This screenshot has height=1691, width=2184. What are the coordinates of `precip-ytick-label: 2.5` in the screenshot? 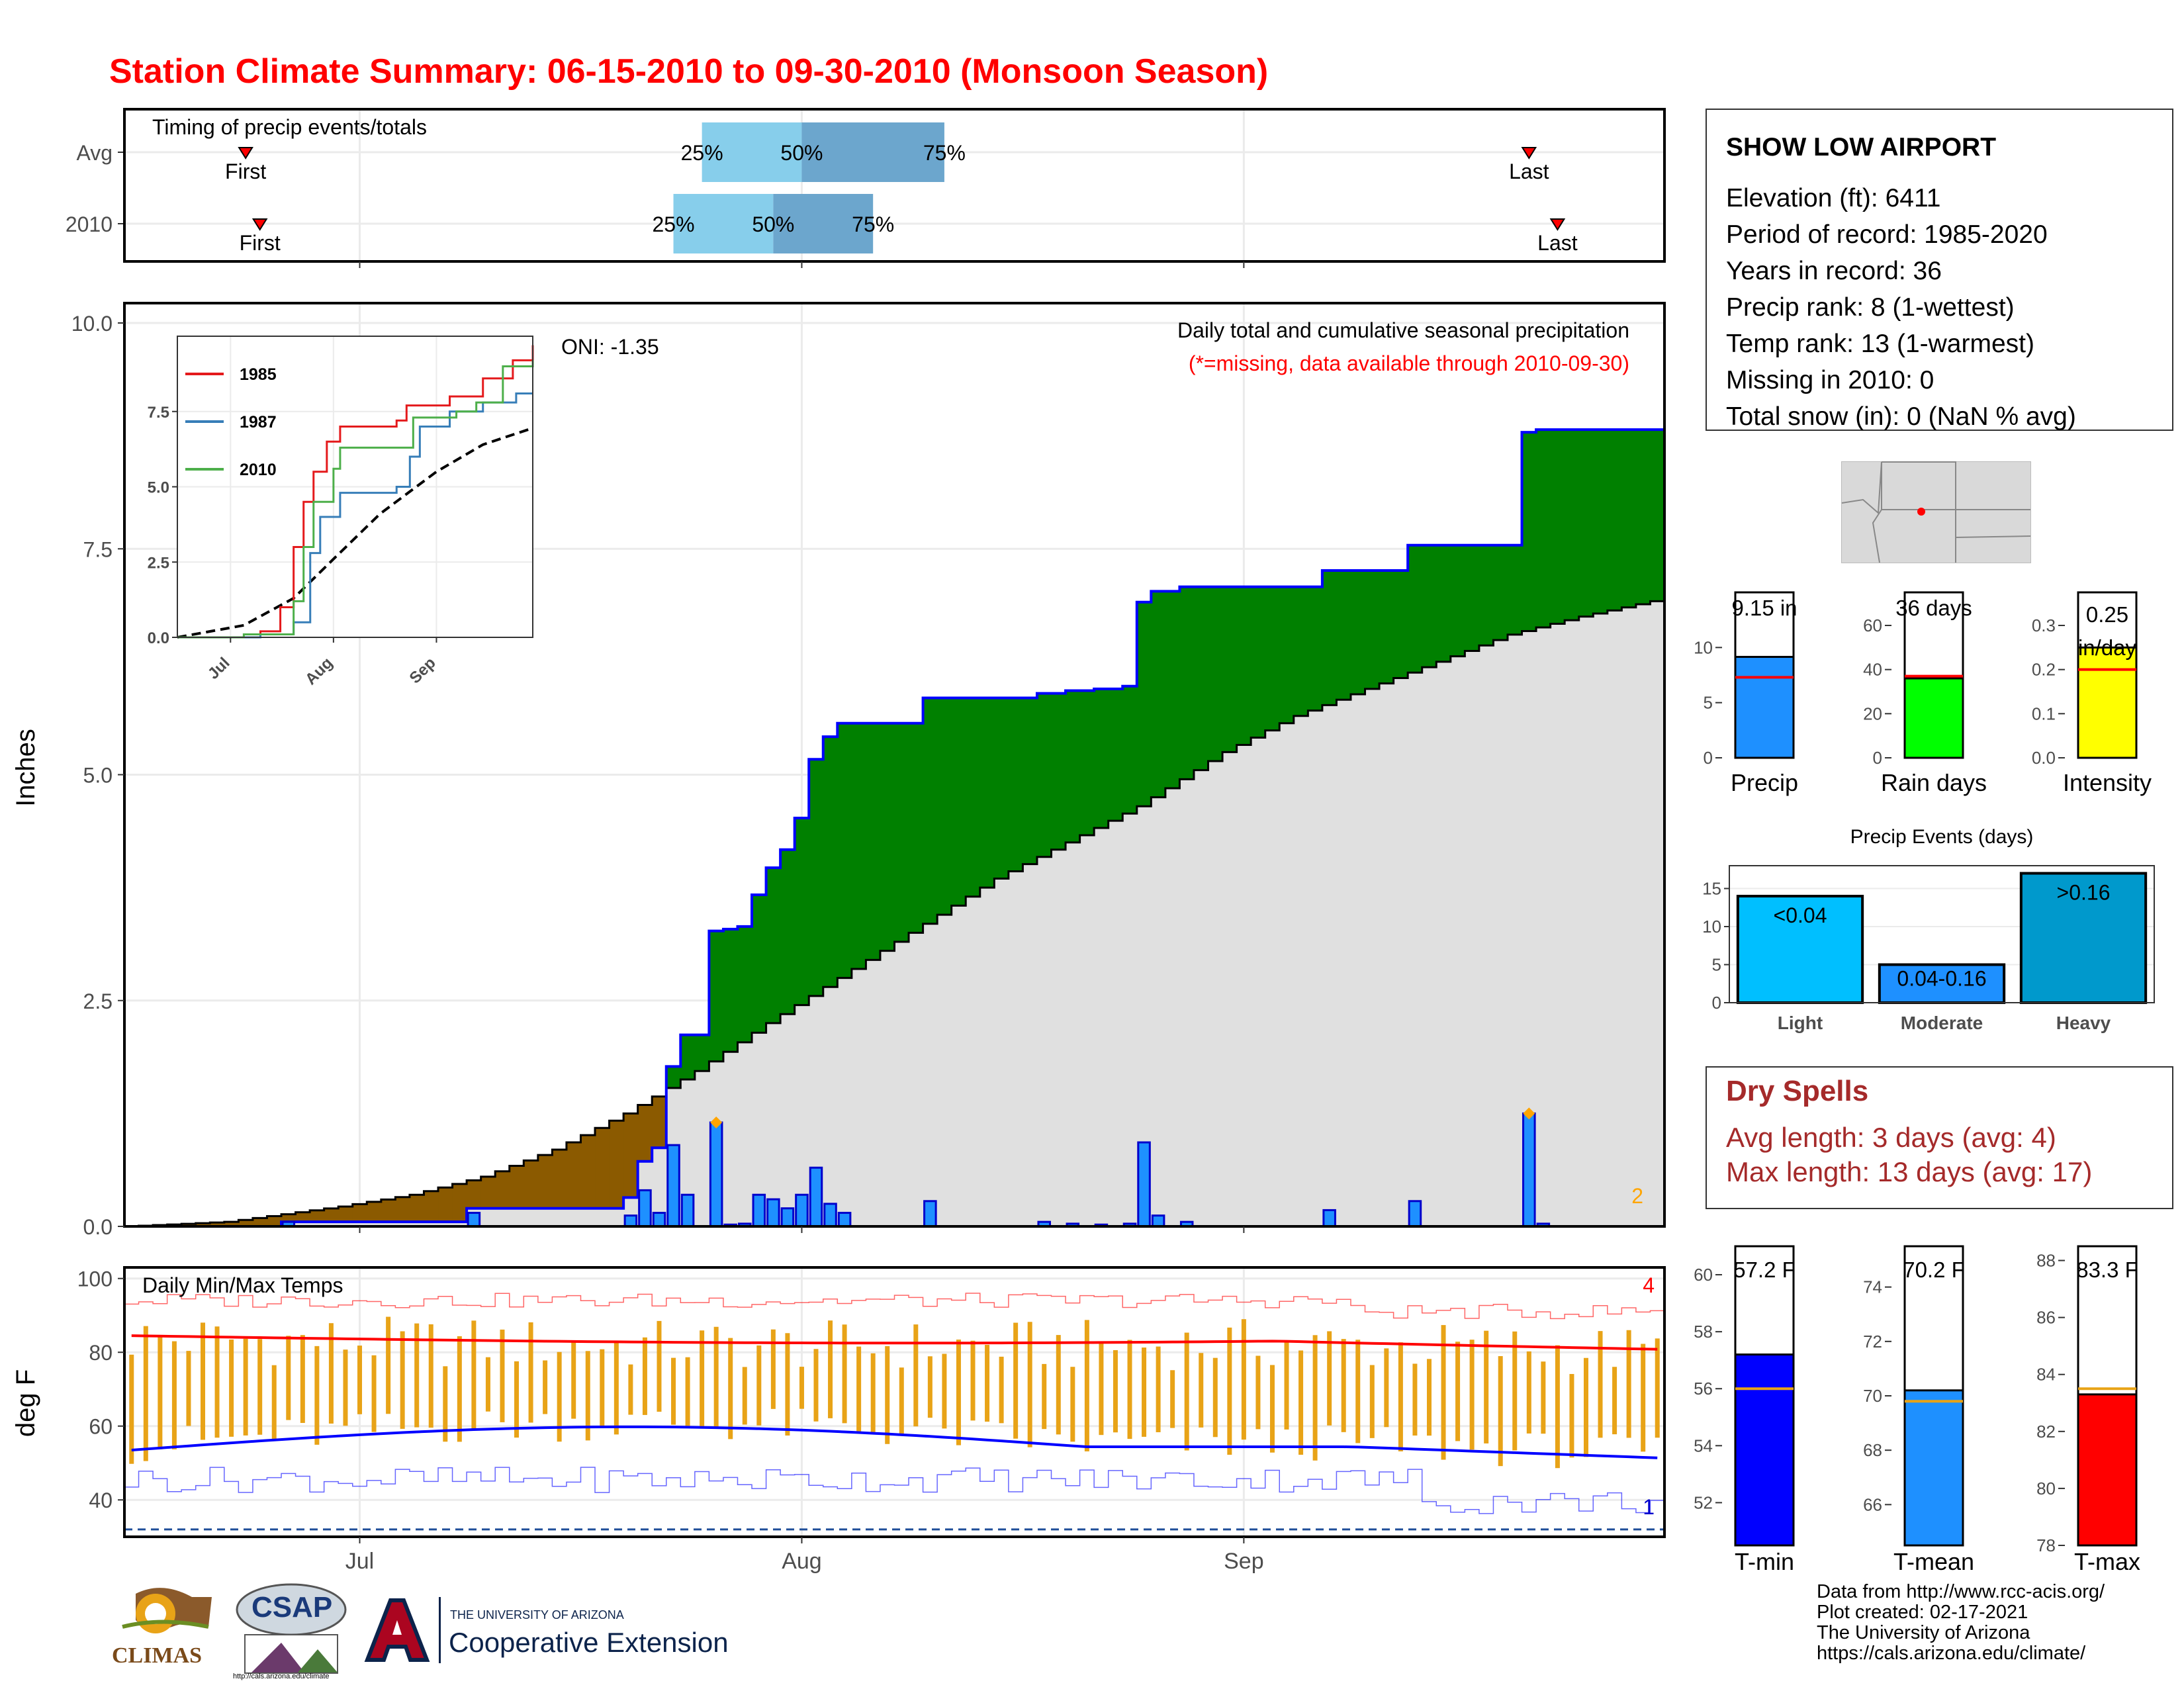 It's located at (98, 1001).